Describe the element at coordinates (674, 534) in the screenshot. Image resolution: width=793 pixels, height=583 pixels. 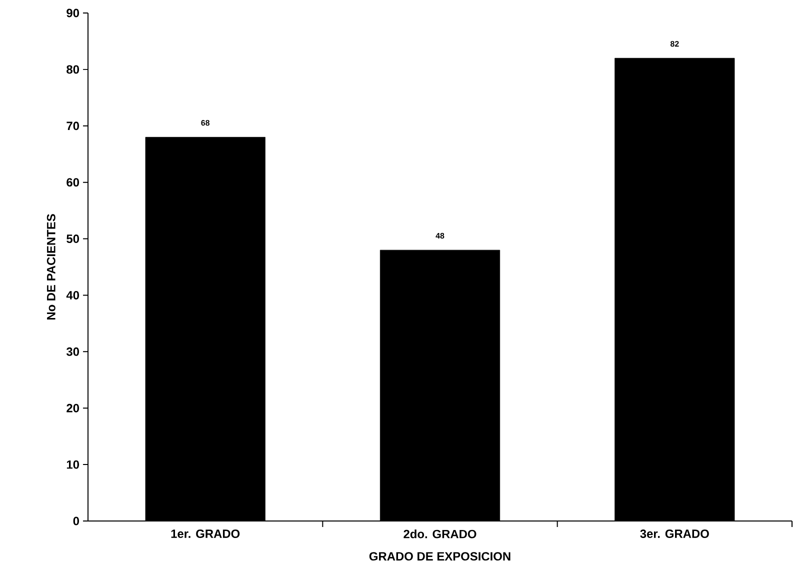
I see `x-tick-label: 3er. GRADO` at that location.